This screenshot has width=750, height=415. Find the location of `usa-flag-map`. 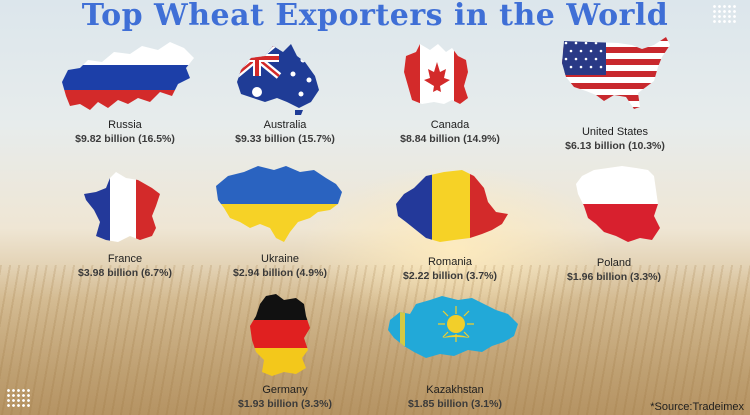

usa-flag-map is located at coordinates (616, 73).